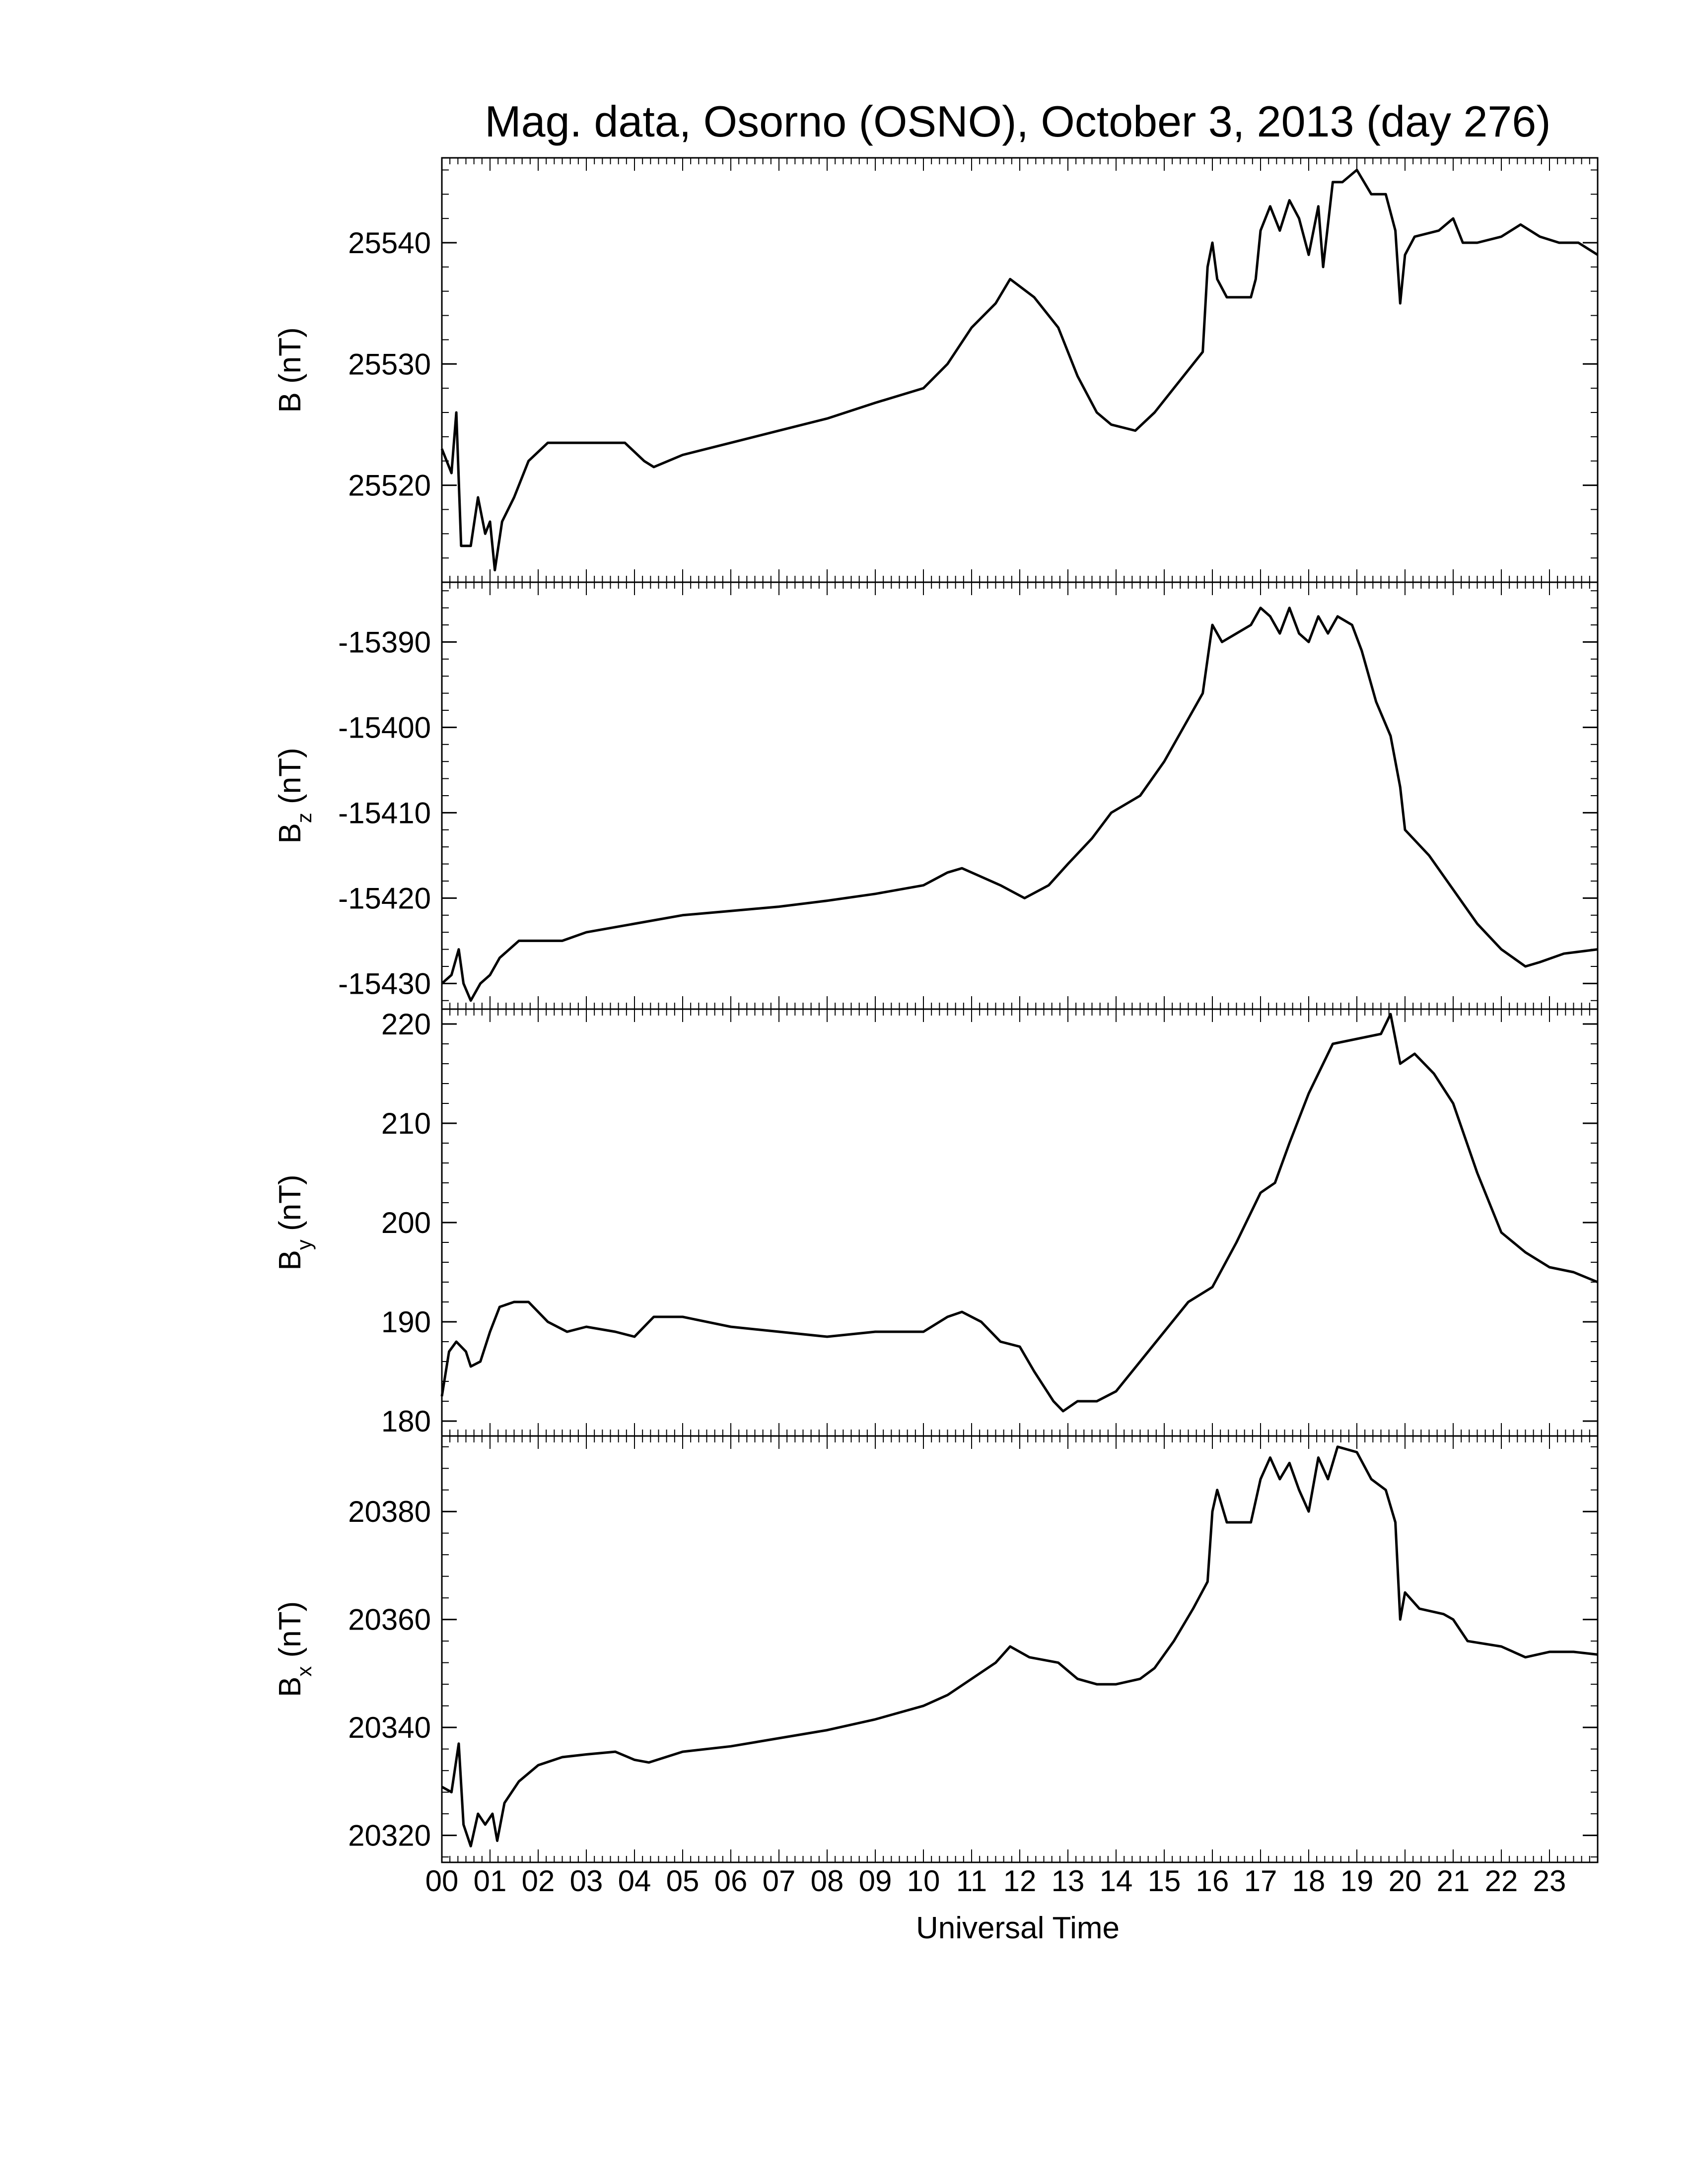 The image size is (1688, 2184). What do you see at coordinates (490, 1881) in the screenshot?
I see `x-tick-label: 01` at bounding box center [490, 1881].